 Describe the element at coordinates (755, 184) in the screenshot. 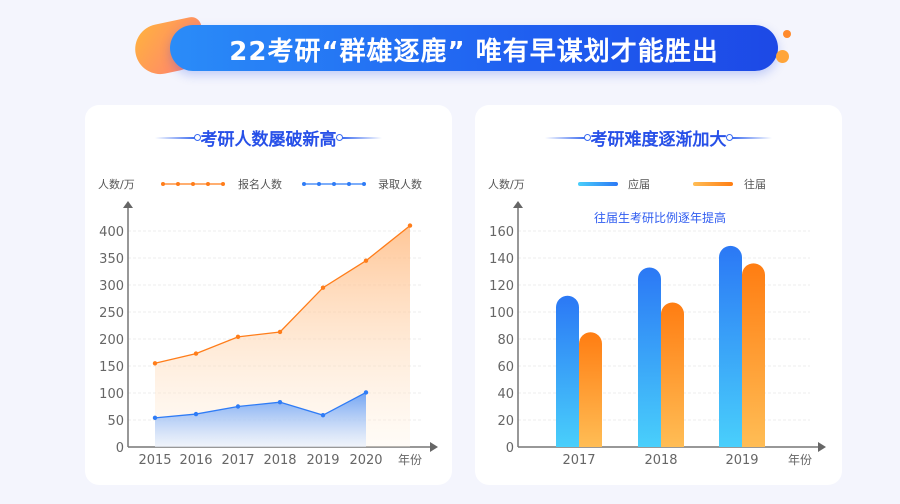

I see `legend-label: 往届` at that location.